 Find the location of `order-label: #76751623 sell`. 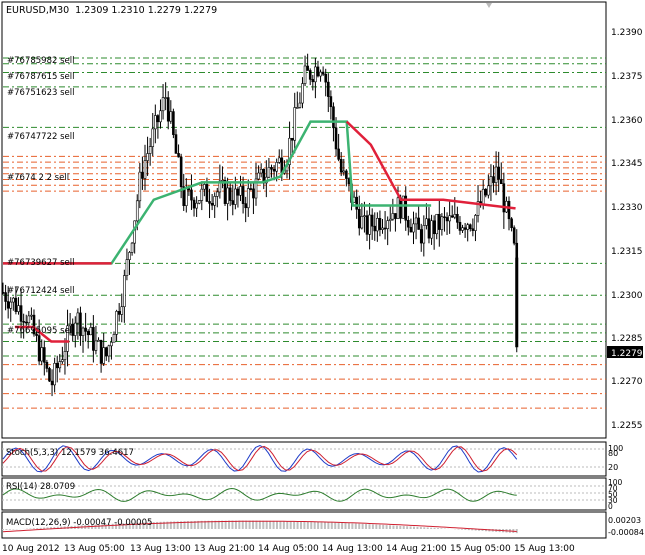

order-label: #76751623 sell is located at coordinates (40, 93).